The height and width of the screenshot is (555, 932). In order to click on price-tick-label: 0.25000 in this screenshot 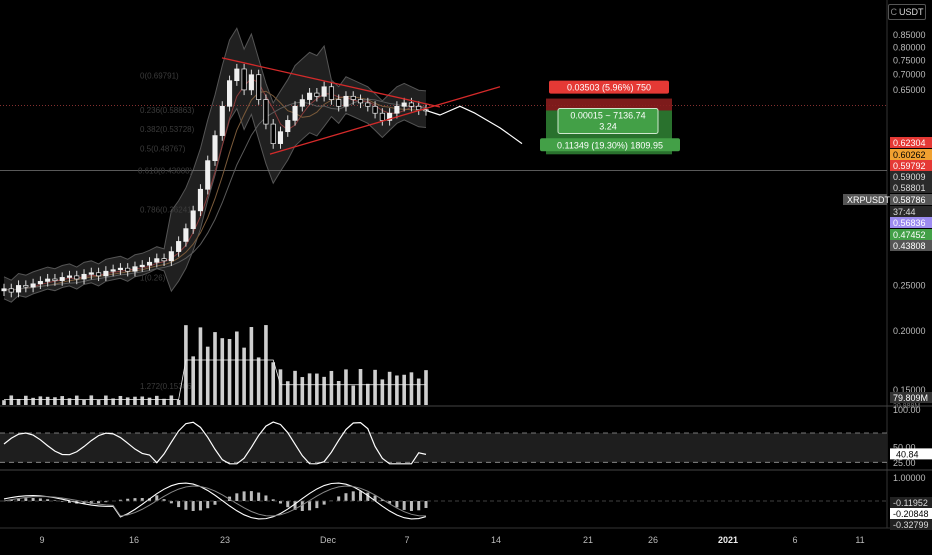, I will do `click(909, 285)`.